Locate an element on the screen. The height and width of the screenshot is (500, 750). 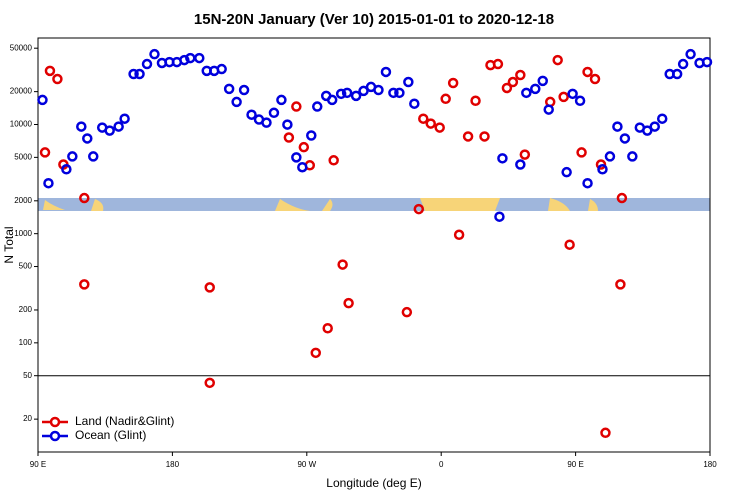
y-tick-label: 5000 is located at coordinates (23, 156).